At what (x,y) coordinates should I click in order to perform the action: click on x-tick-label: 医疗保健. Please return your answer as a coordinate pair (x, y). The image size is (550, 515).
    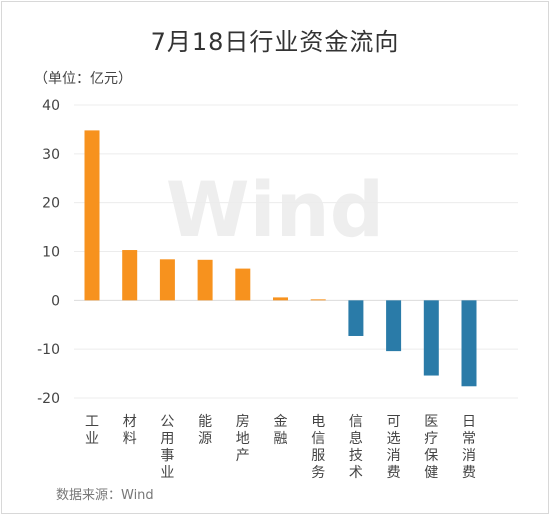
    Looking at the image, I should click on (431, 447).